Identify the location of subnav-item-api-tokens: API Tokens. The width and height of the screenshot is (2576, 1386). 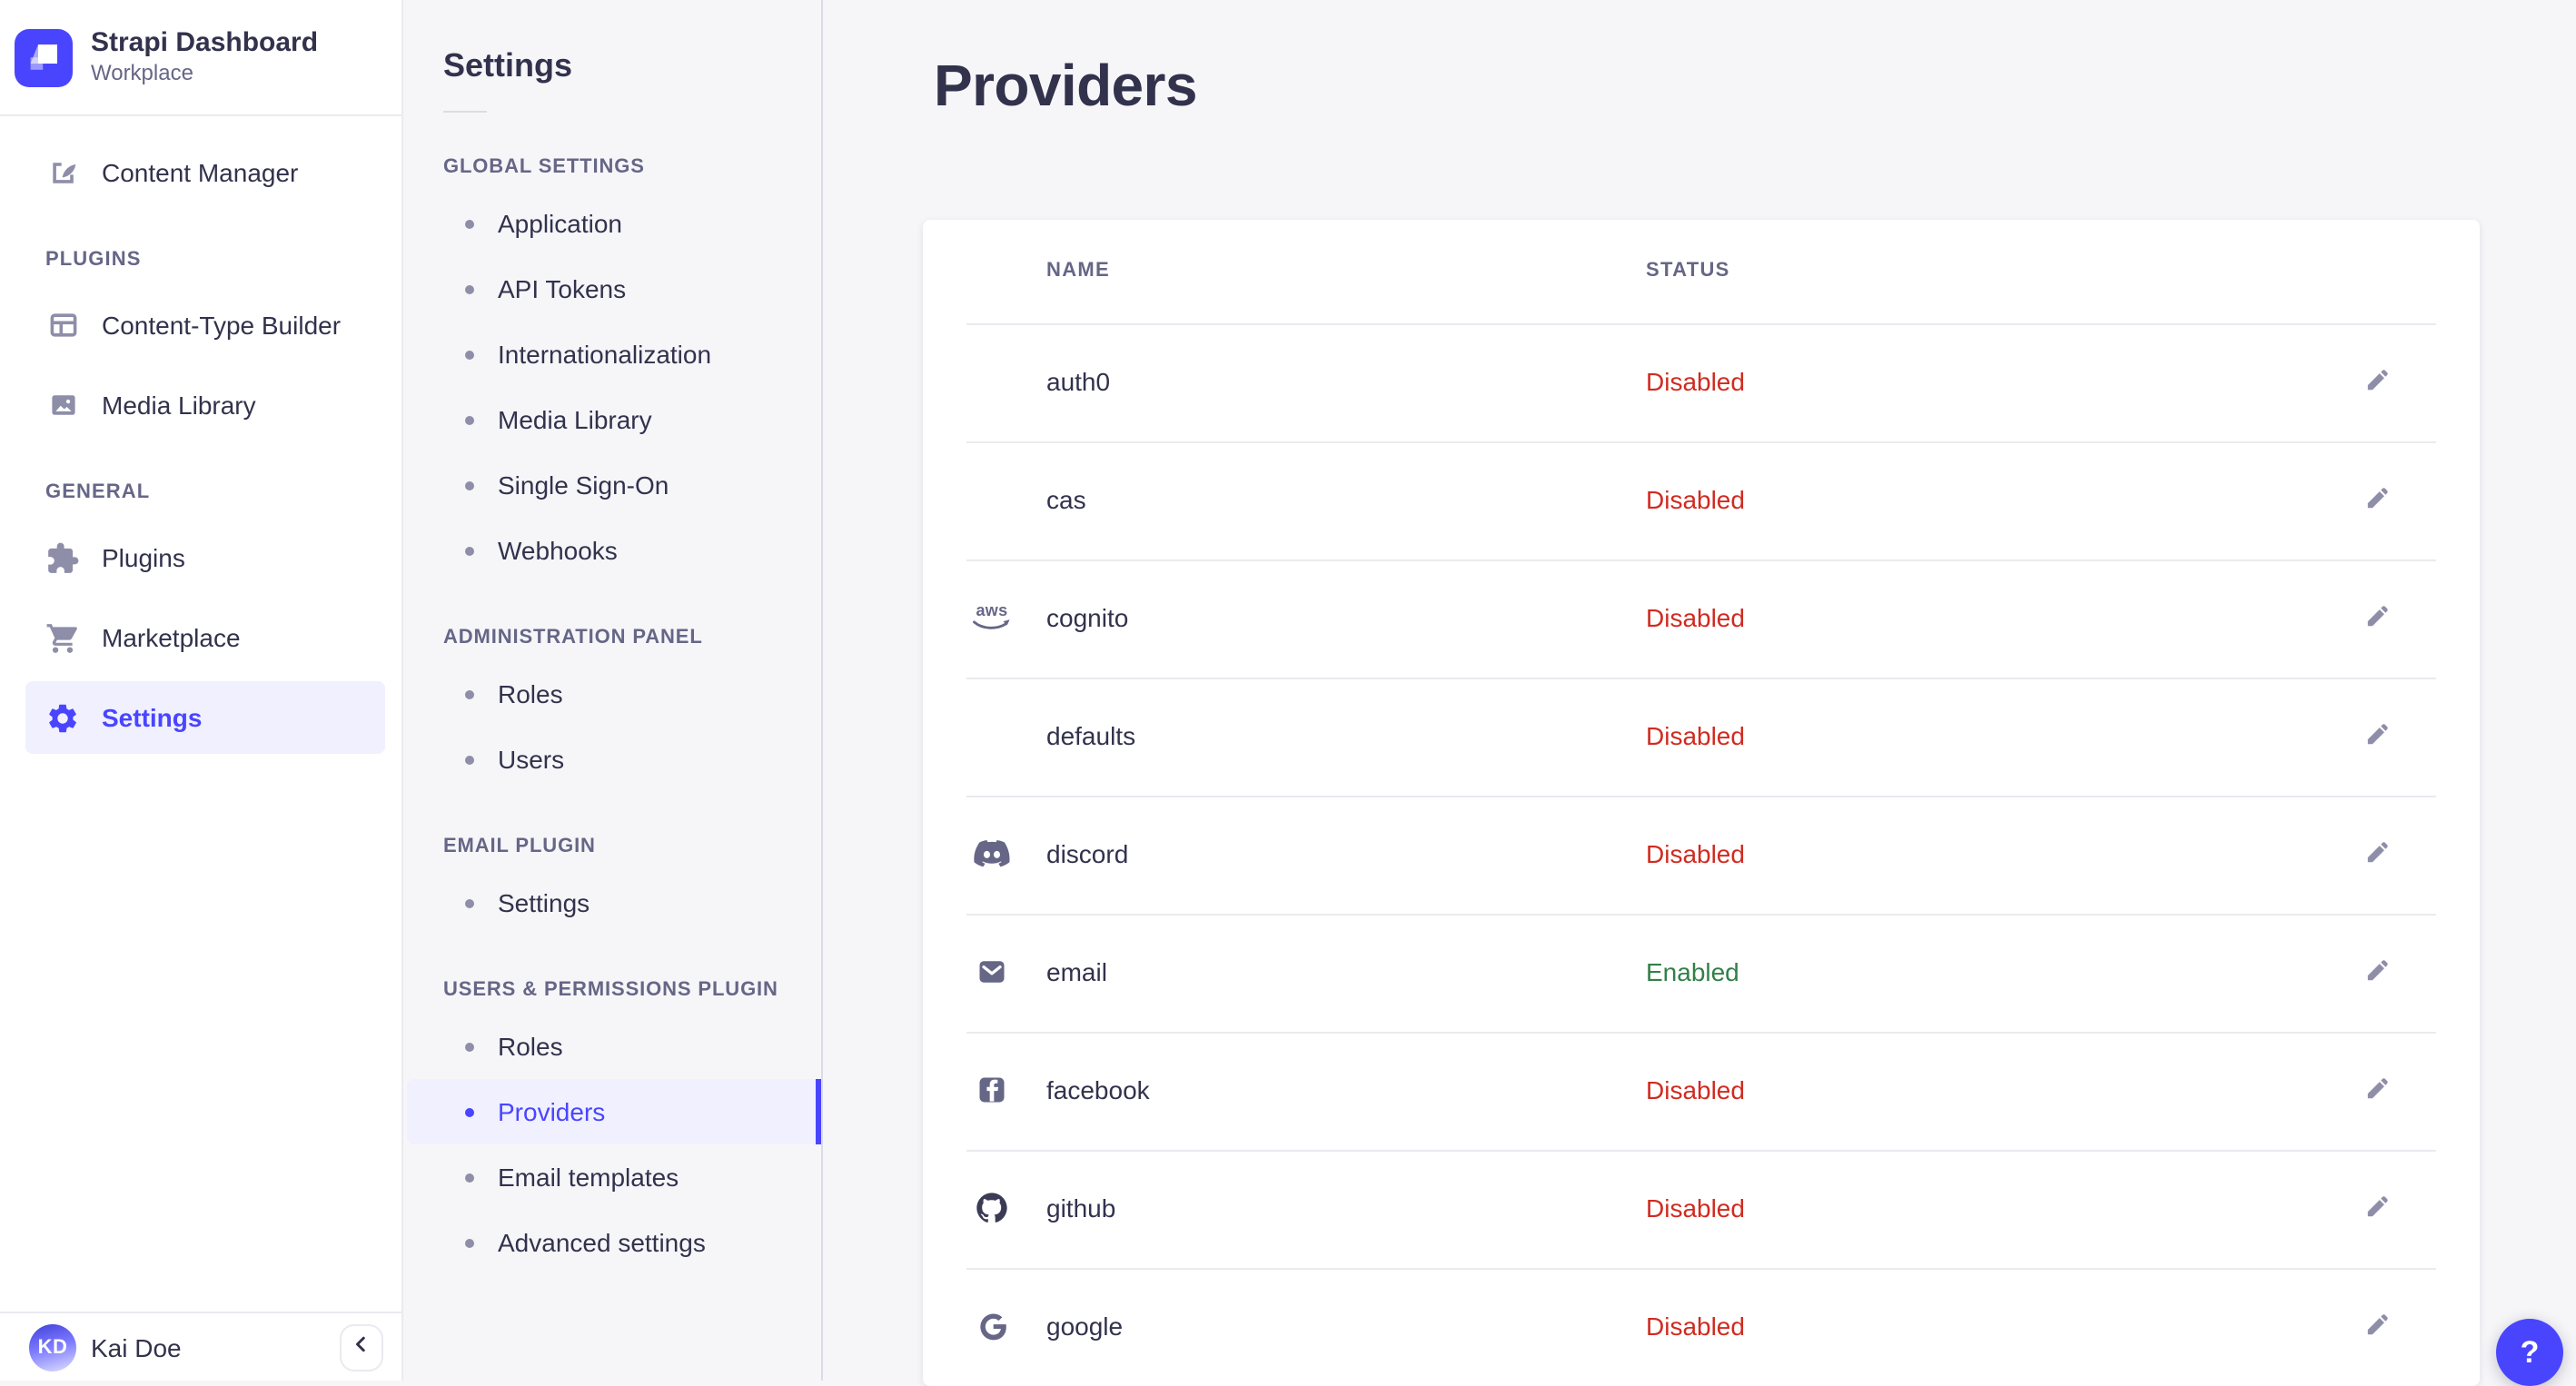
(614, 289).